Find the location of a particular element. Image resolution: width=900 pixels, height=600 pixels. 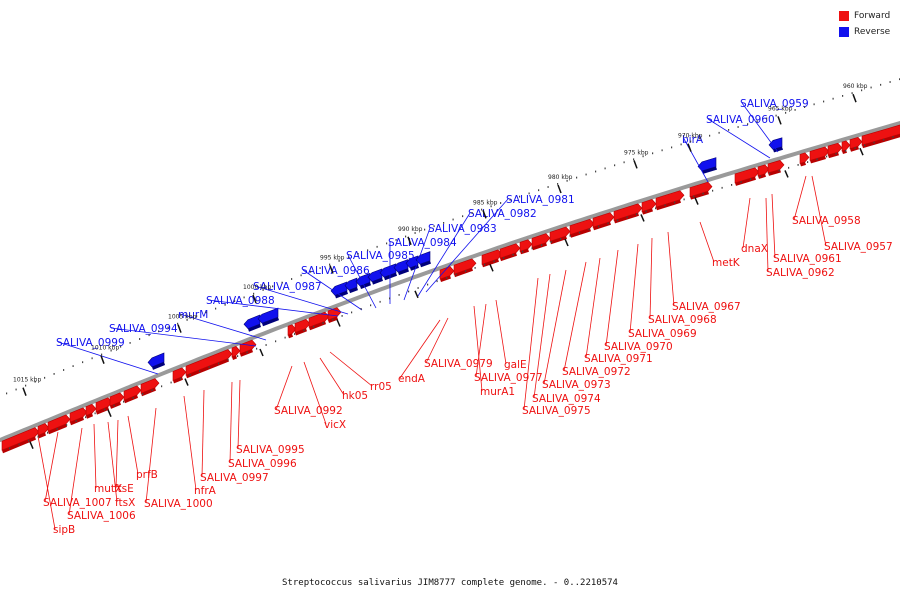

gene-label: SALIVA_0959 is located at coordinates (774, 104).